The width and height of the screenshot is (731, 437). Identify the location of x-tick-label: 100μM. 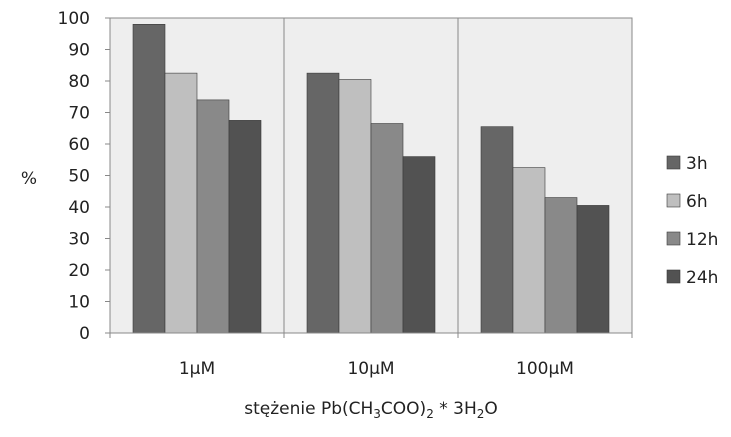
(545, 369).